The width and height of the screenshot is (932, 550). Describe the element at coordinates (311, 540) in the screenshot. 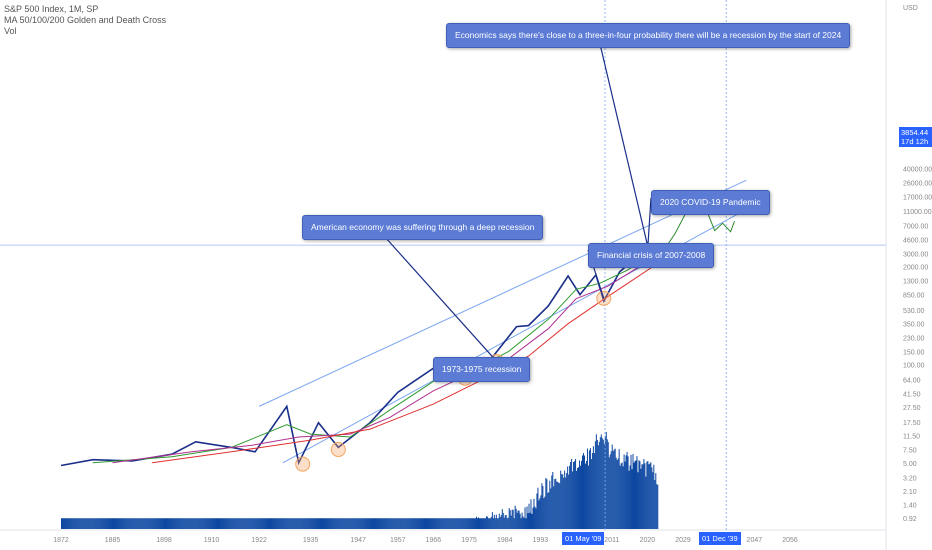

I see `x-tick-label: 1935` at that location.